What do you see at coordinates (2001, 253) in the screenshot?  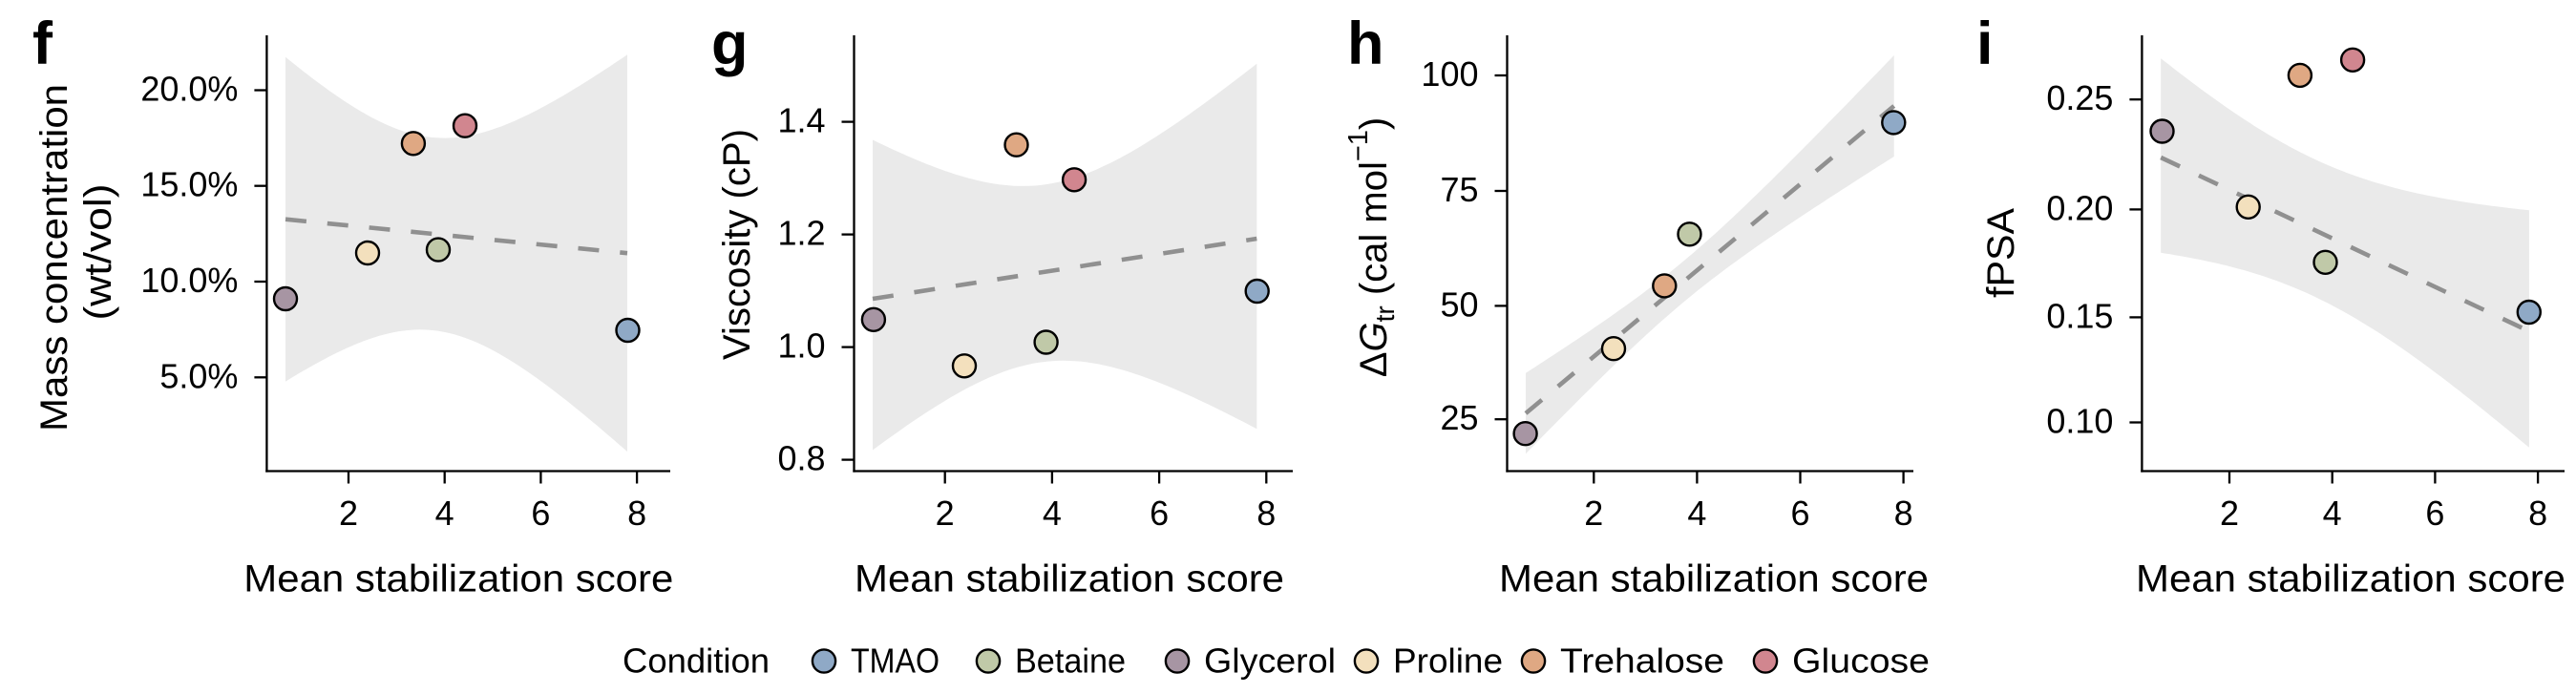 I see `svg-text: fPSA` at bounding box center [2001, 253].